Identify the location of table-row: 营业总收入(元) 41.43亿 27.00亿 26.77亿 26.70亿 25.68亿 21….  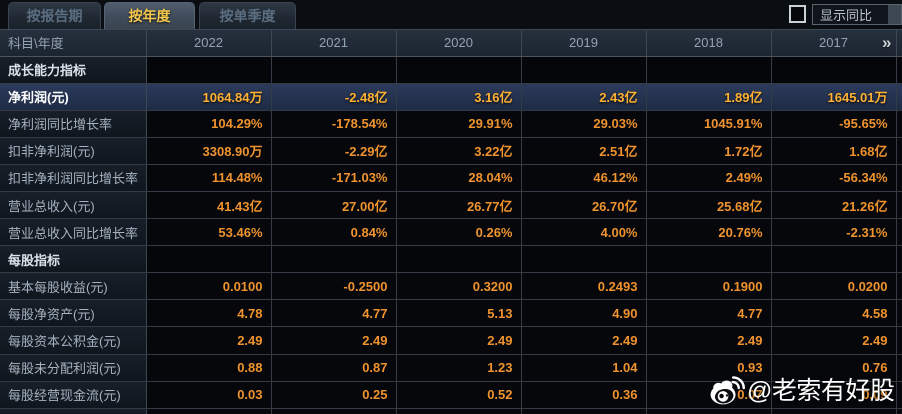
(451, 205).